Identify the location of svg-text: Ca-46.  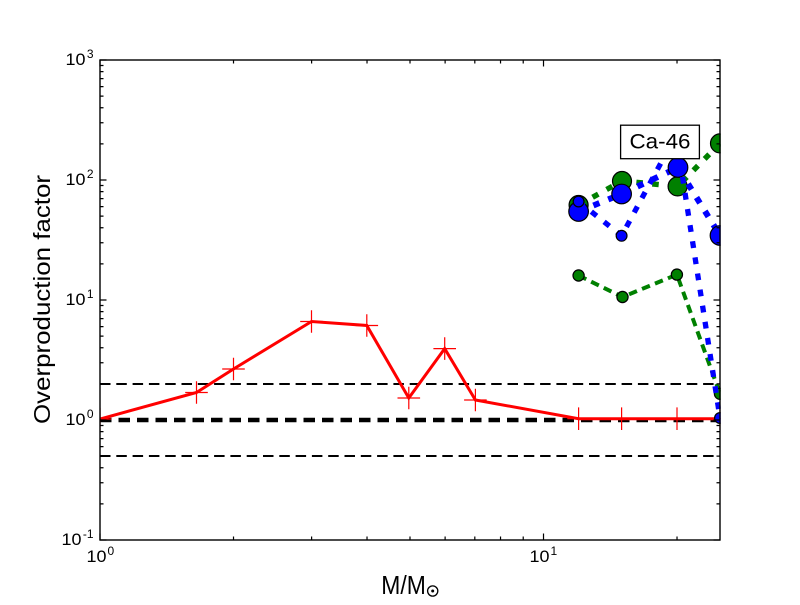
(660, 141).